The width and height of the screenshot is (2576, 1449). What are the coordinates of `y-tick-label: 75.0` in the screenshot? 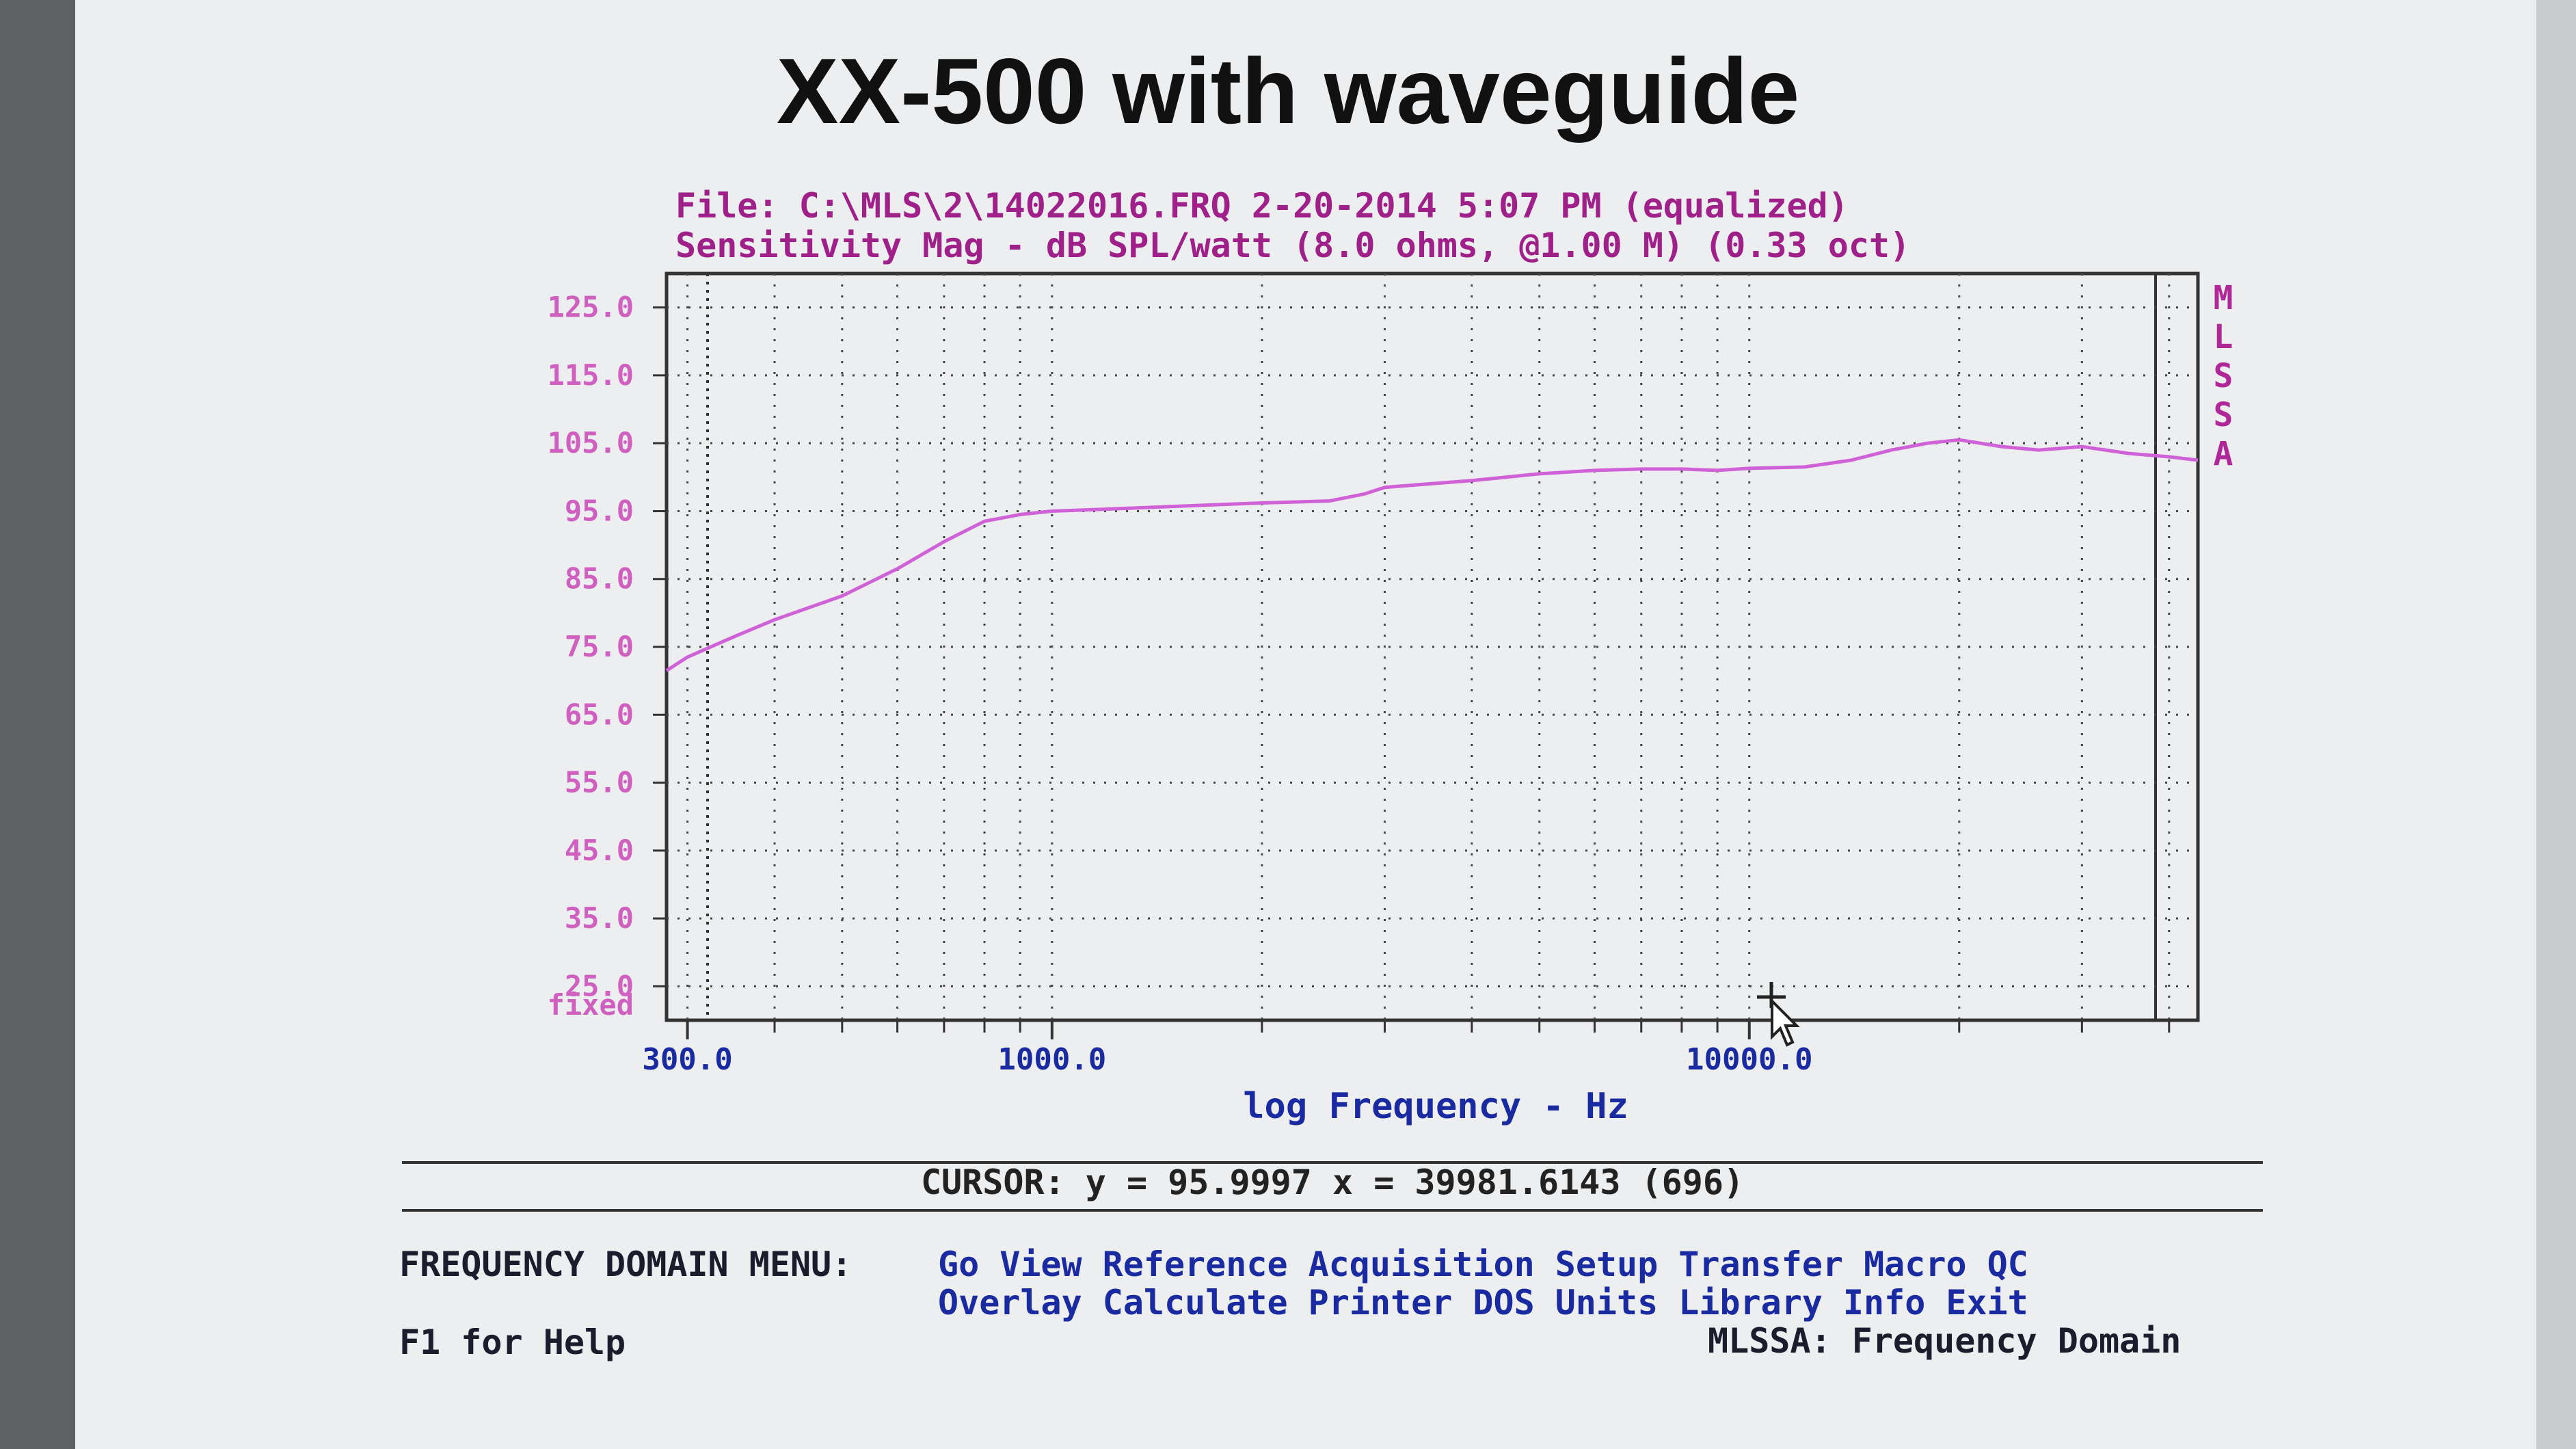 It's located at (599, 646).